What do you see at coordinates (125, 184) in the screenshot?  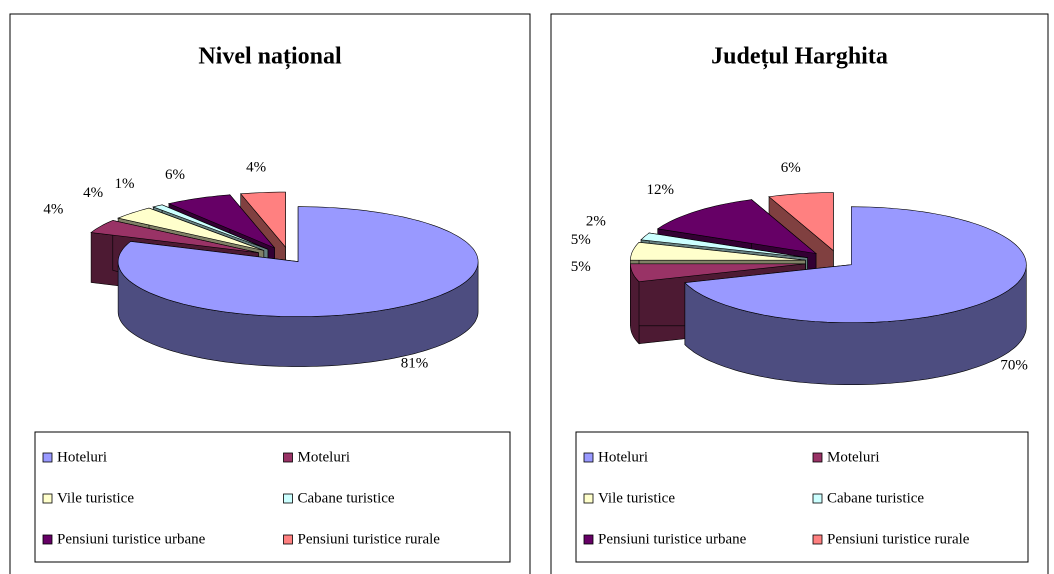 I see `data-label: 1%` at bounding box center [125, 184].